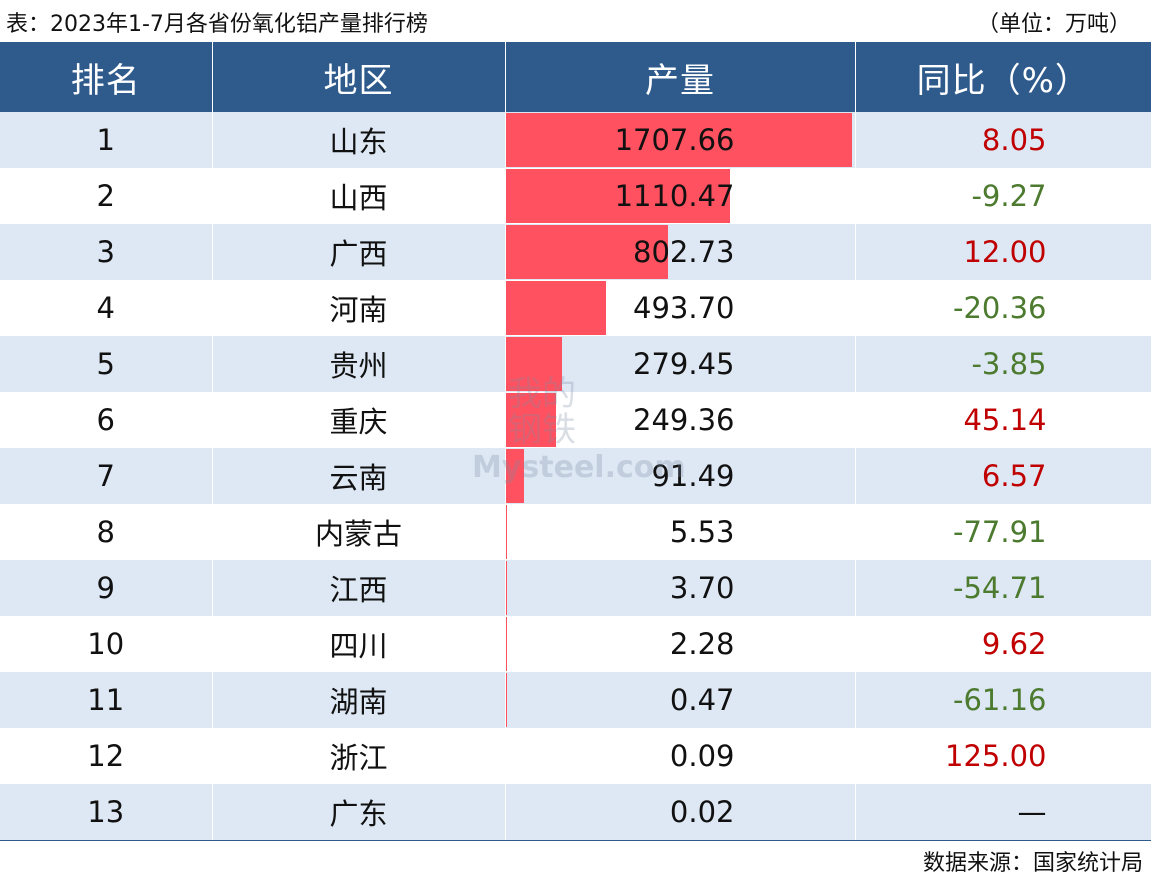 The height and width of the screenshot is (883, 1151). What do you see at coordinates (1053, 24) in the screenshot?
I see `unit-label: （单位：万吨）` at bounding box center [1053, 24].